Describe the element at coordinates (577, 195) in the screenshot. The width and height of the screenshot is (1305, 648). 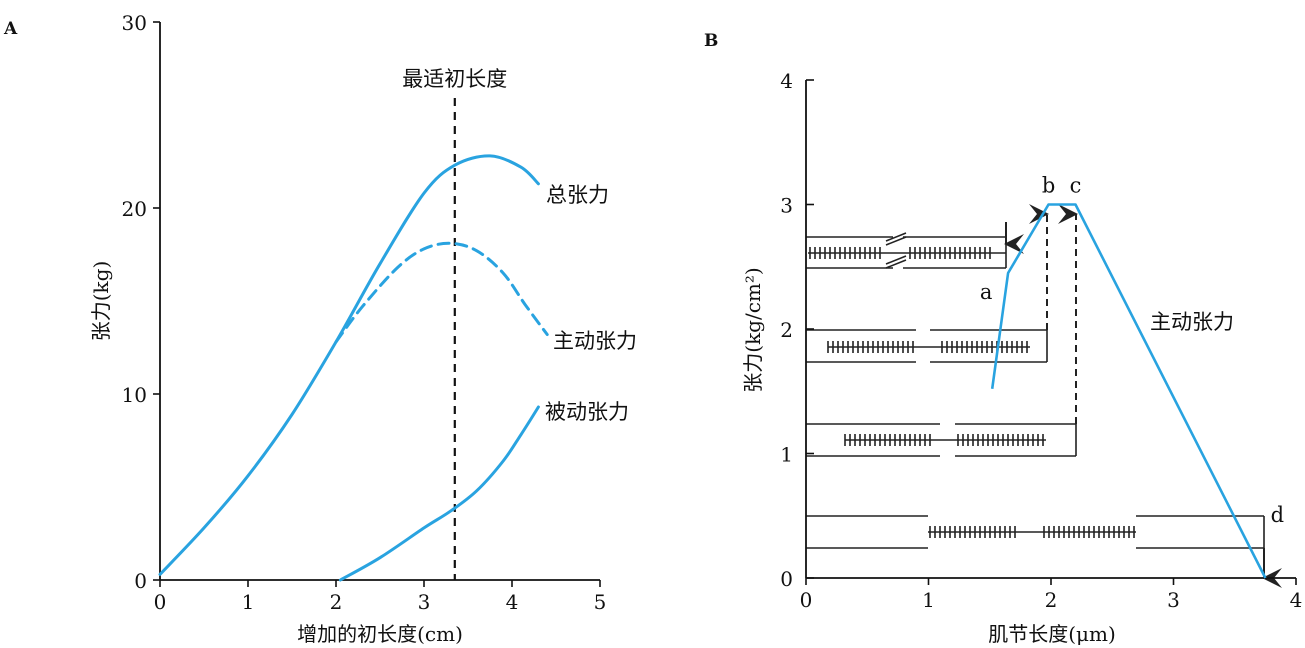
I see `total-tension-label: 总张力` at that location.